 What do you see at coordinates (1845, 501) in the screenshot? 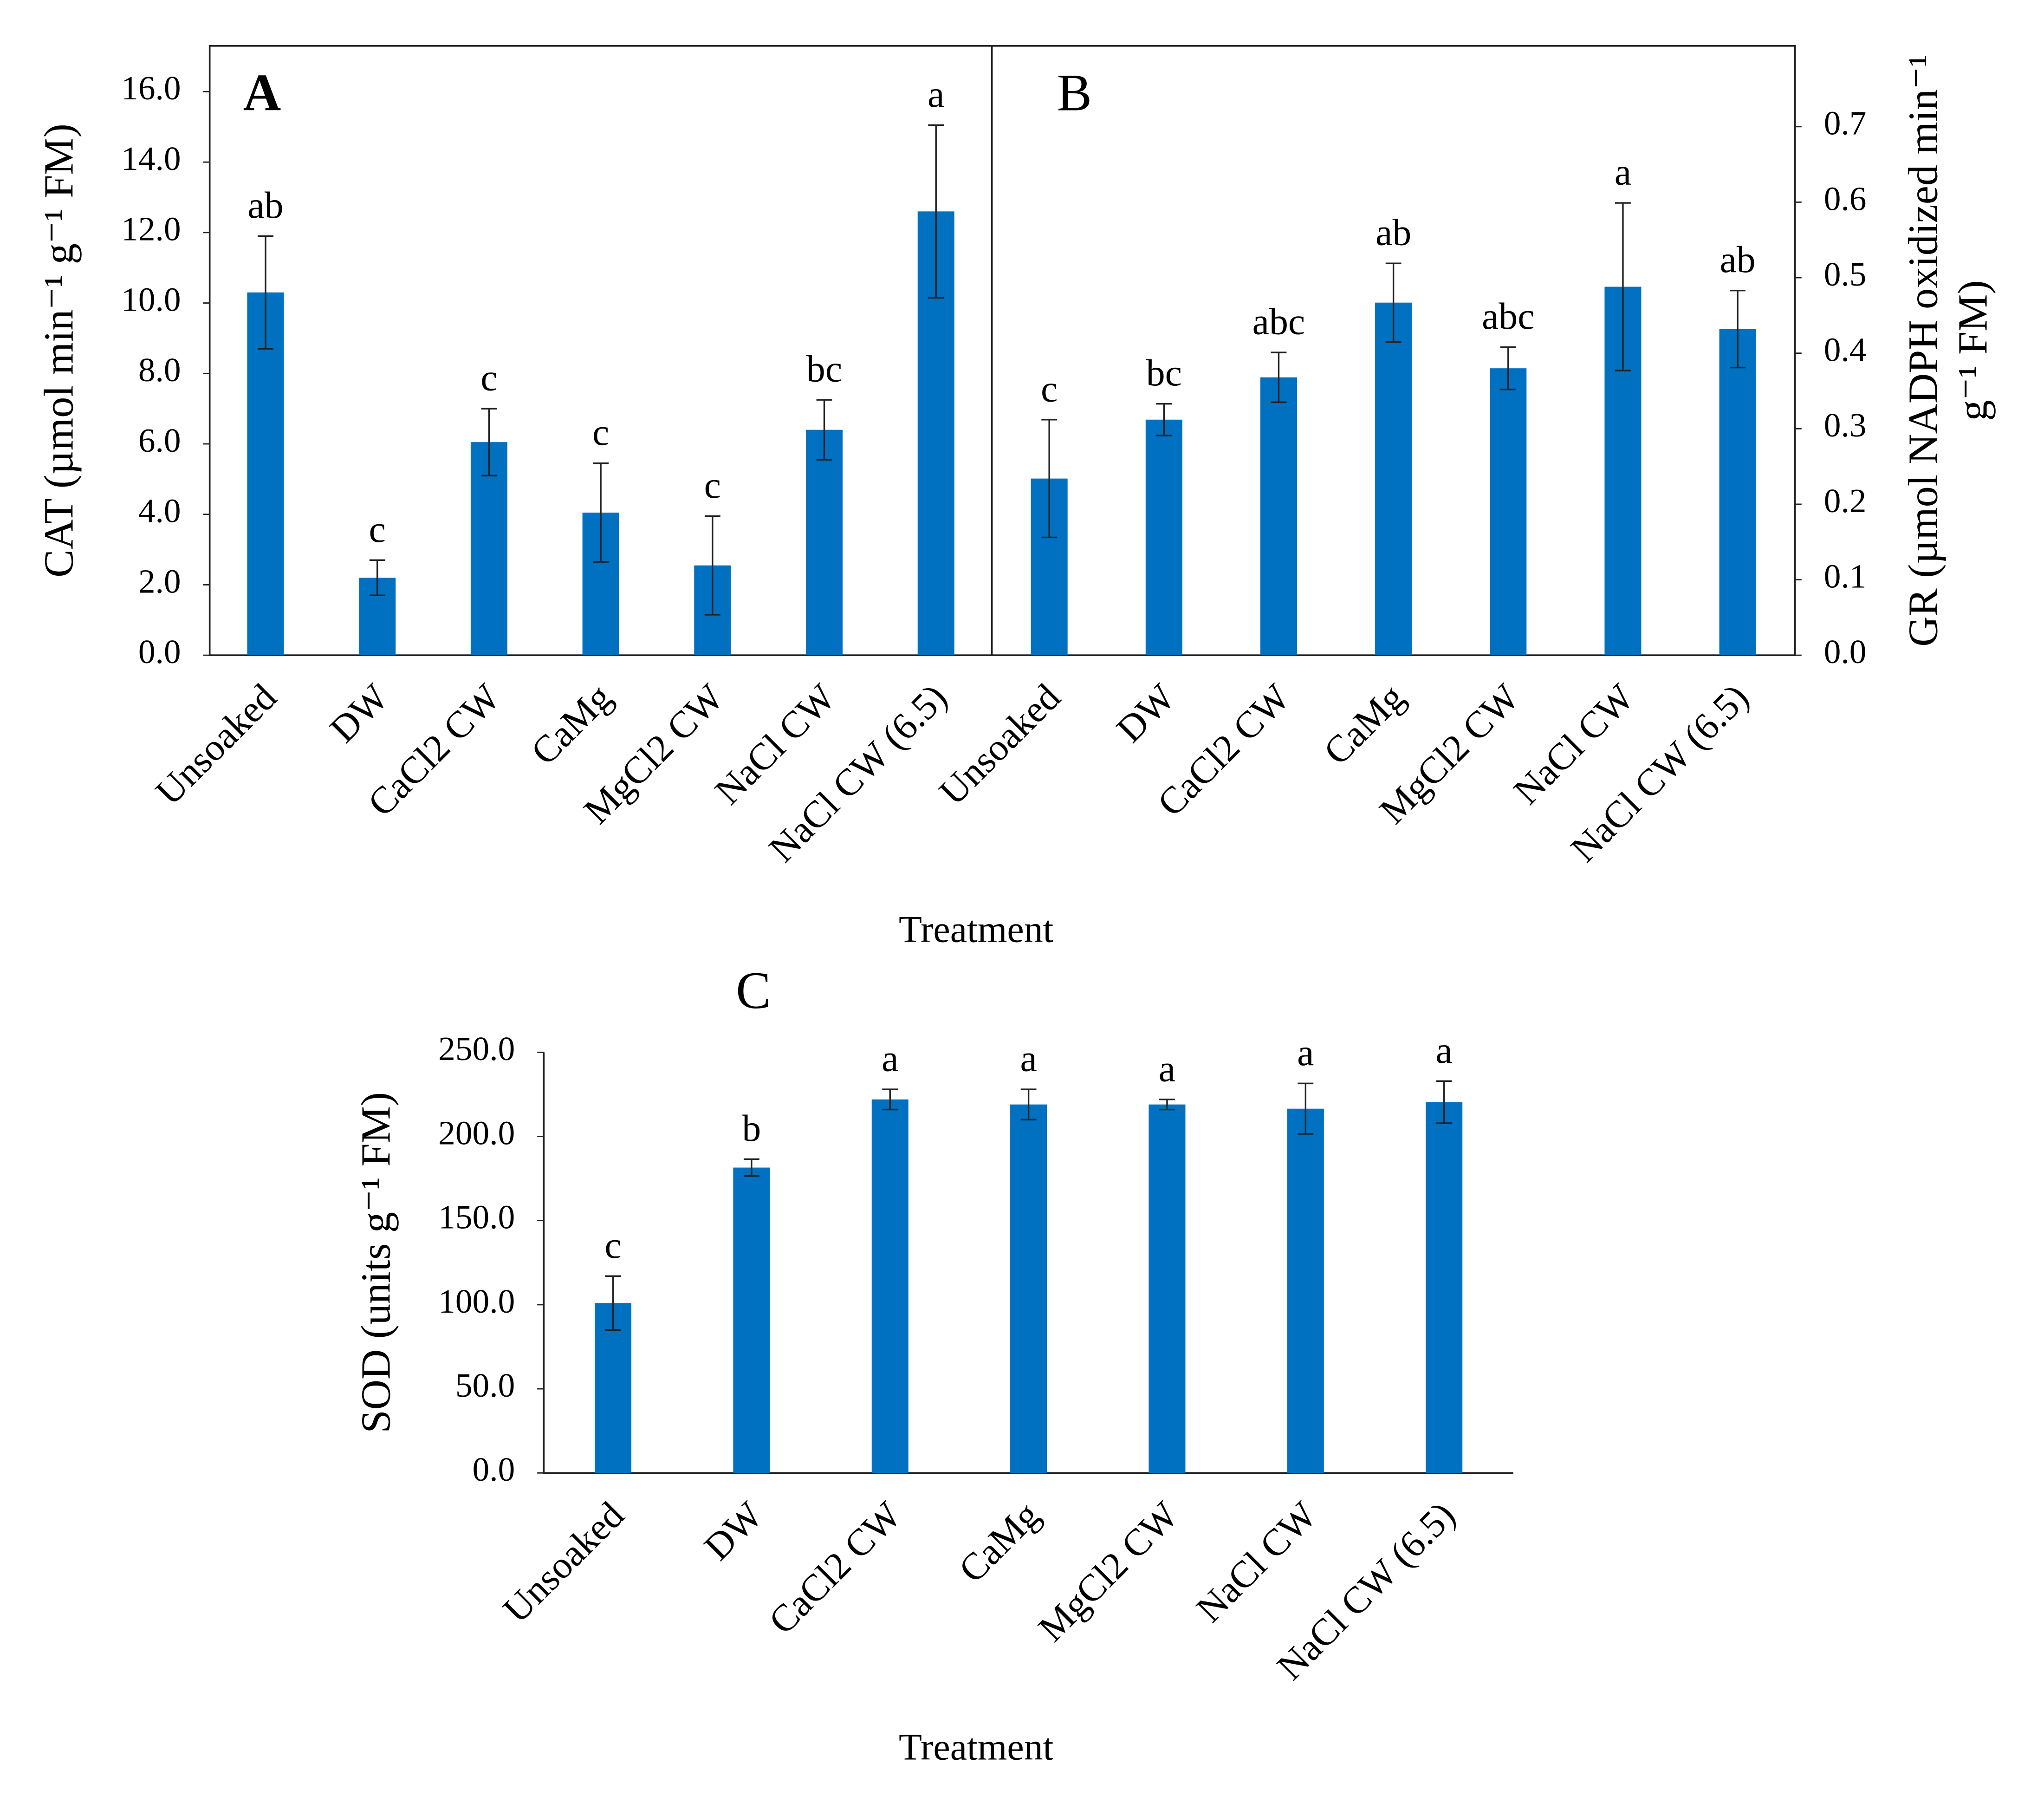
I see `y-tick-label: 0.2` at bounding box center [1845, 501].